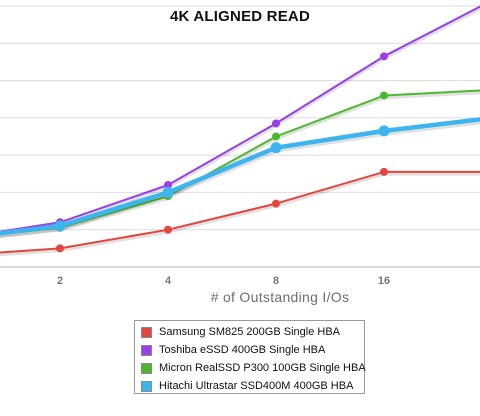  What do you see at coordinates (242, 350) in the screenshot?
I see `legend-label-toshiba: Toshiba eSSD 400GB Single HBA` at bounding box center [242, 350].